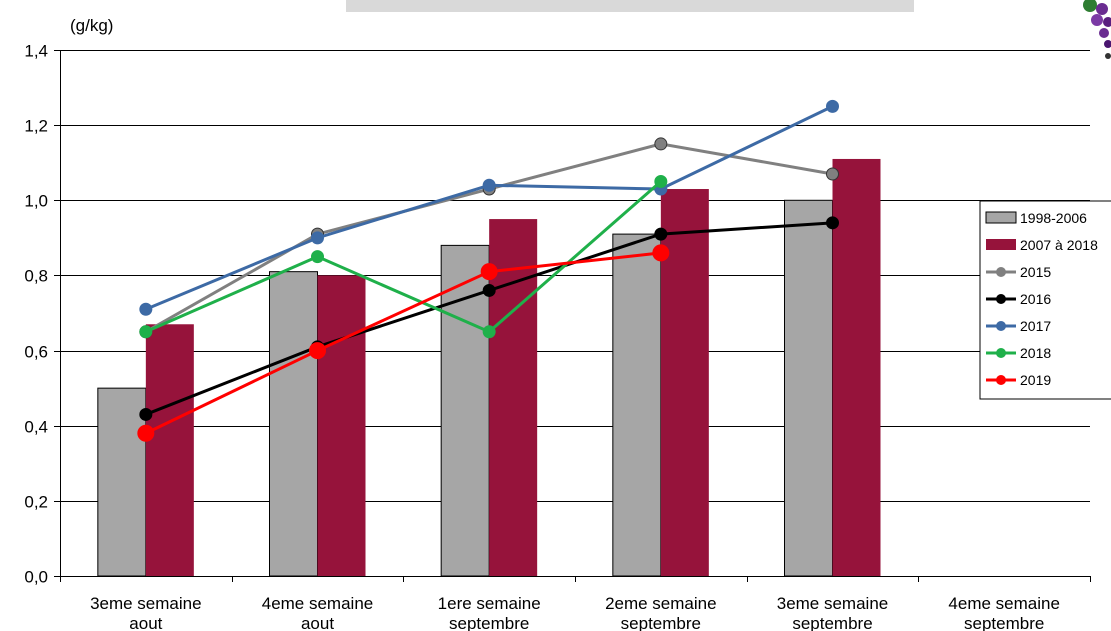  Describe the element at coordinates (36, 427) in the screenshot. I see `y-tick-label: 0,4` at that location.